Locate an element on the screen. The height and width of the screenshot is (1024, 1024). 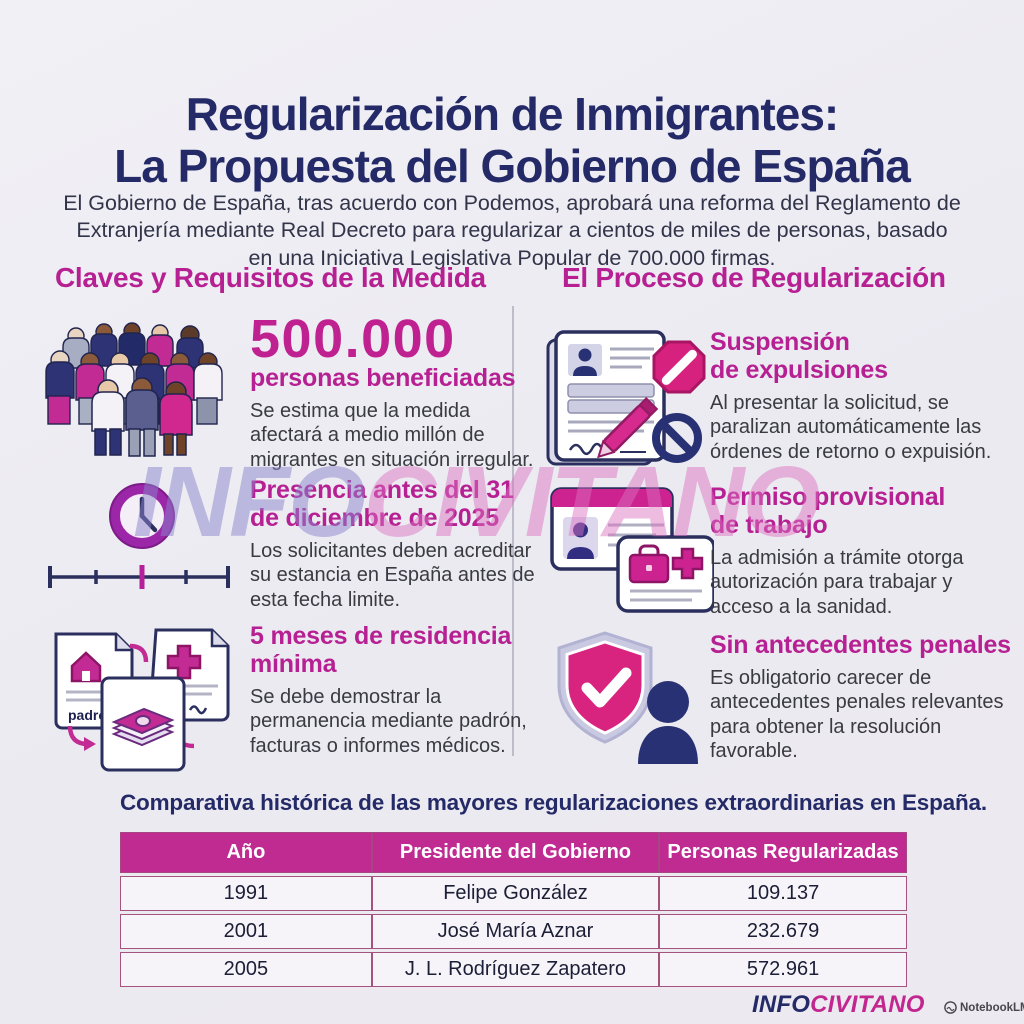
cell-regularized: 109.137 is located at coordinates (783, 893).